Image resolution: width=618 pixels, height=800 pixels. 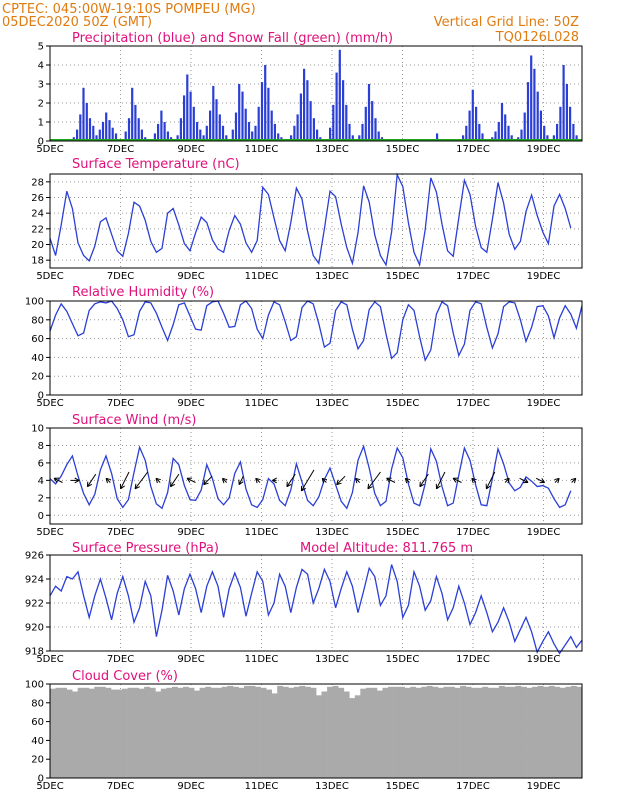 What do you see at coordinates (120, 786) in the screenshot?
I see `cloud-xtick-label: 7DEC` at bounding box center [120, 786].